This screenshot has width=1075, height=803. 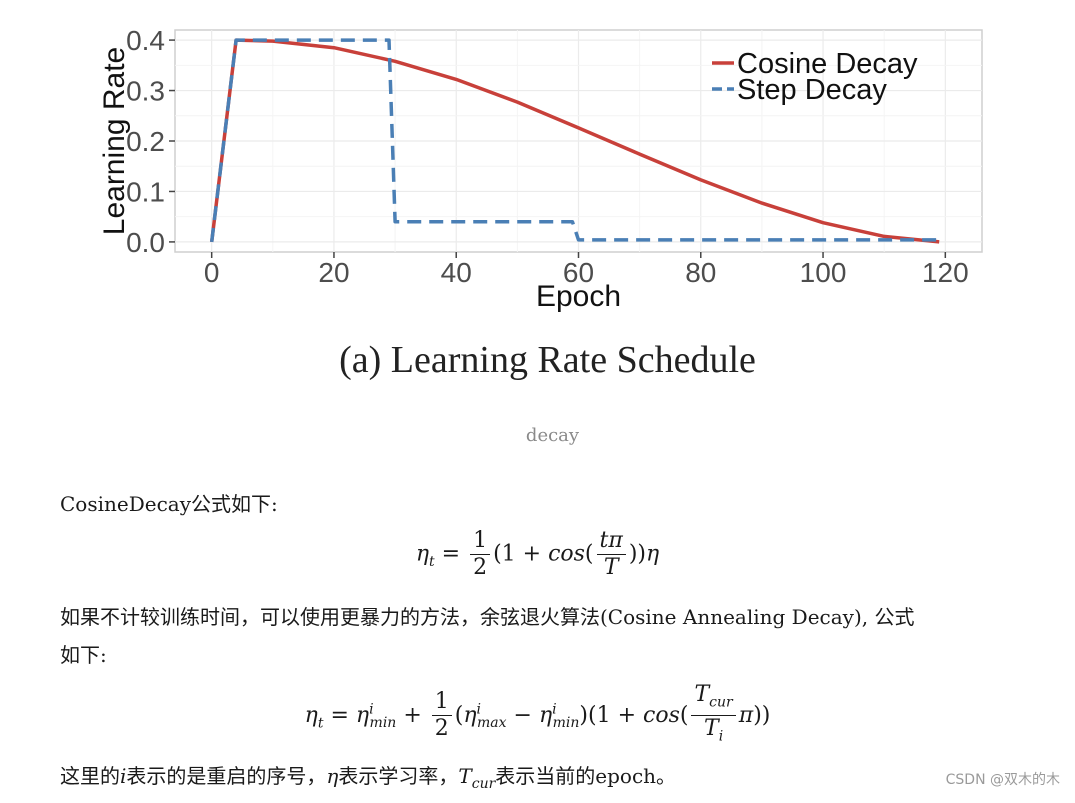 I want to click on x-tick-label: 100, so click(x=823, y=272).